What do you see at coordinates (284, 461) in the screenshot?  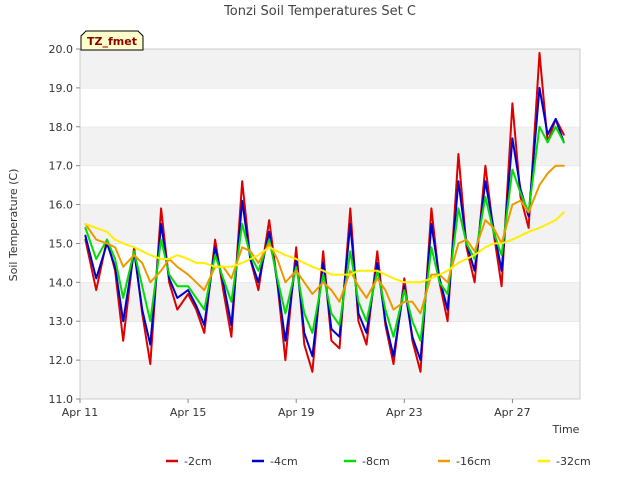 I see `legend-label: -4cm` at bounding box center [284, 461].